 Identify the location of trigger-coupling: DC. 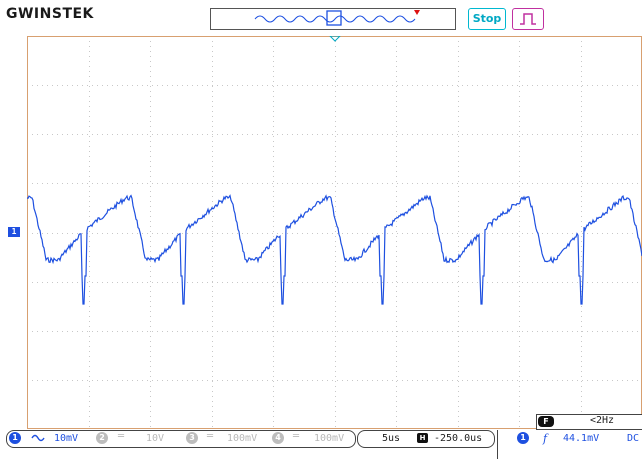
(633, 438).